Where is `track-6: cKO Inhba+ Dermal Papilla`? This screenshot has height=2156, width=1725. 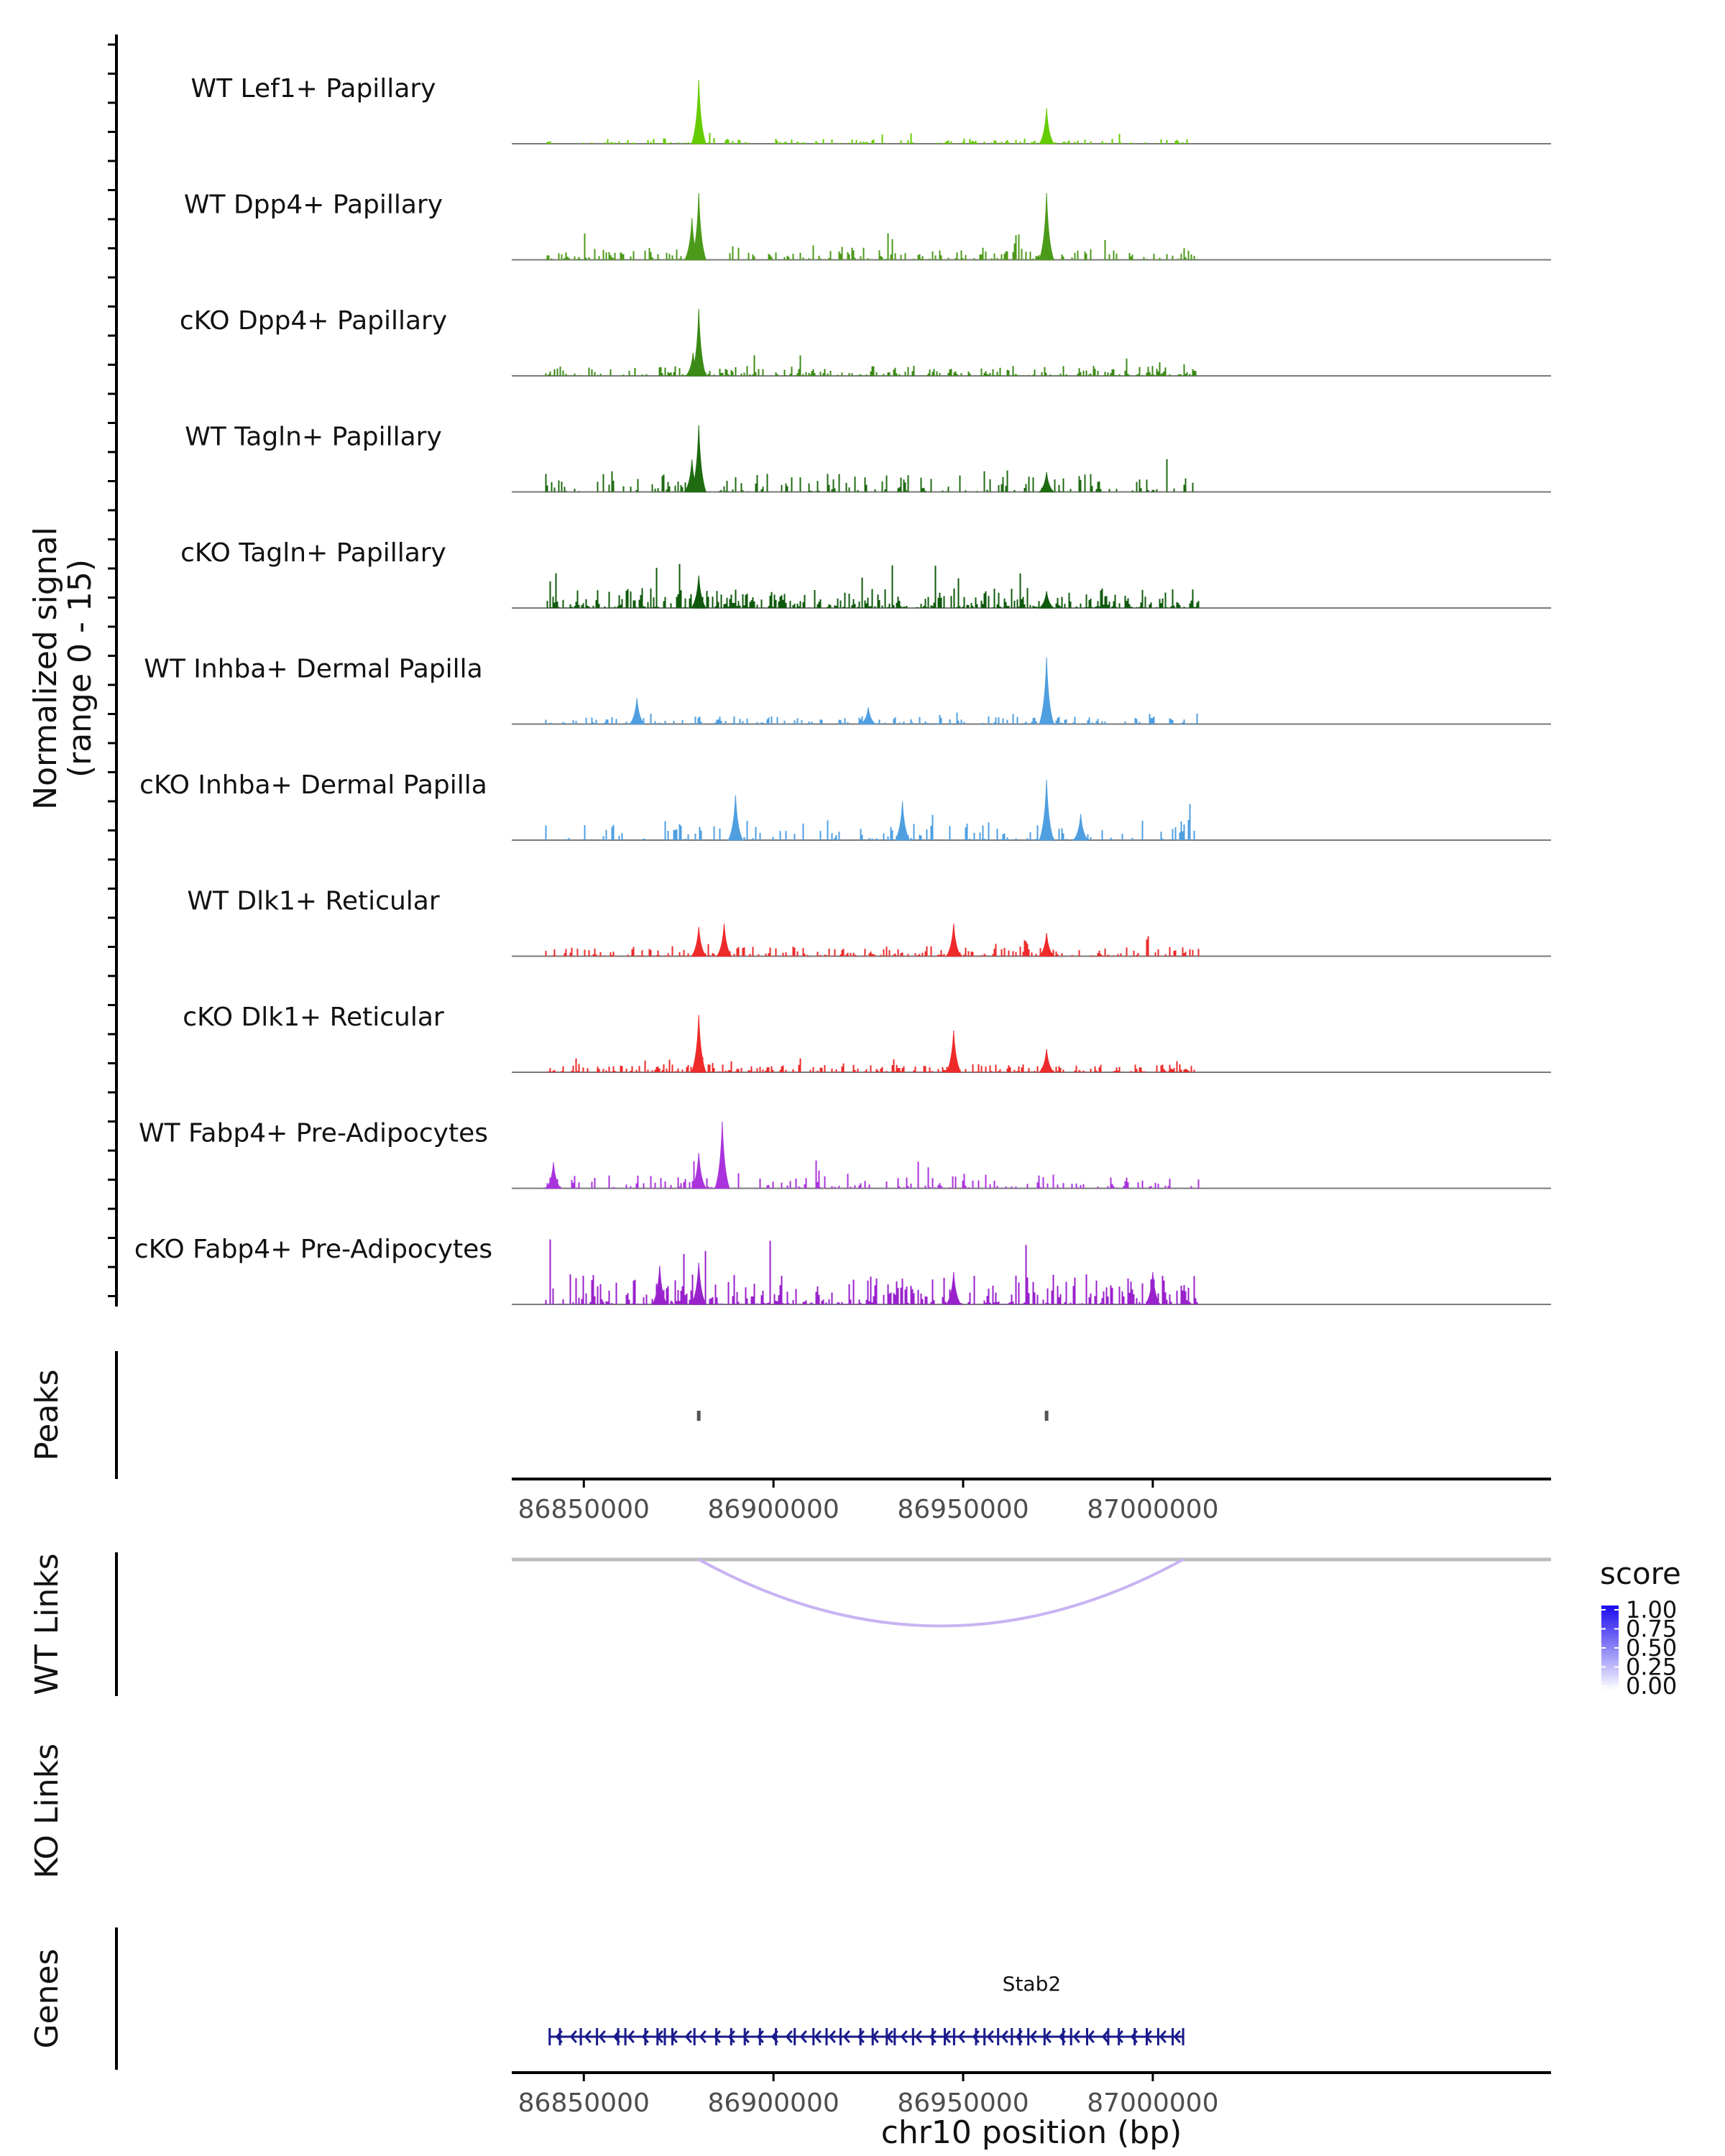
track-6: cKO Inhba+ Dermal Papilla is located at coordinates (845, 805).